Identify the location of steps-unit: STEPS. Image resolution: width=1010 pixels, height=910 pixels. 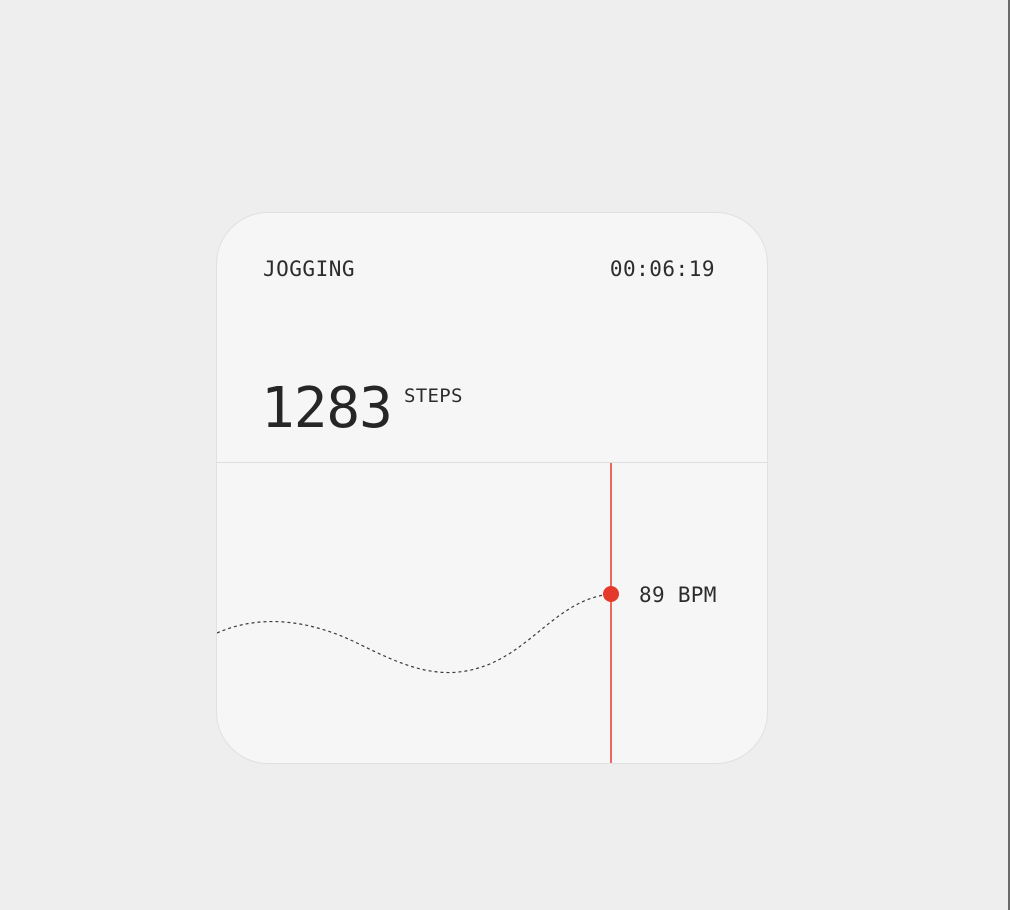
(433, 396).